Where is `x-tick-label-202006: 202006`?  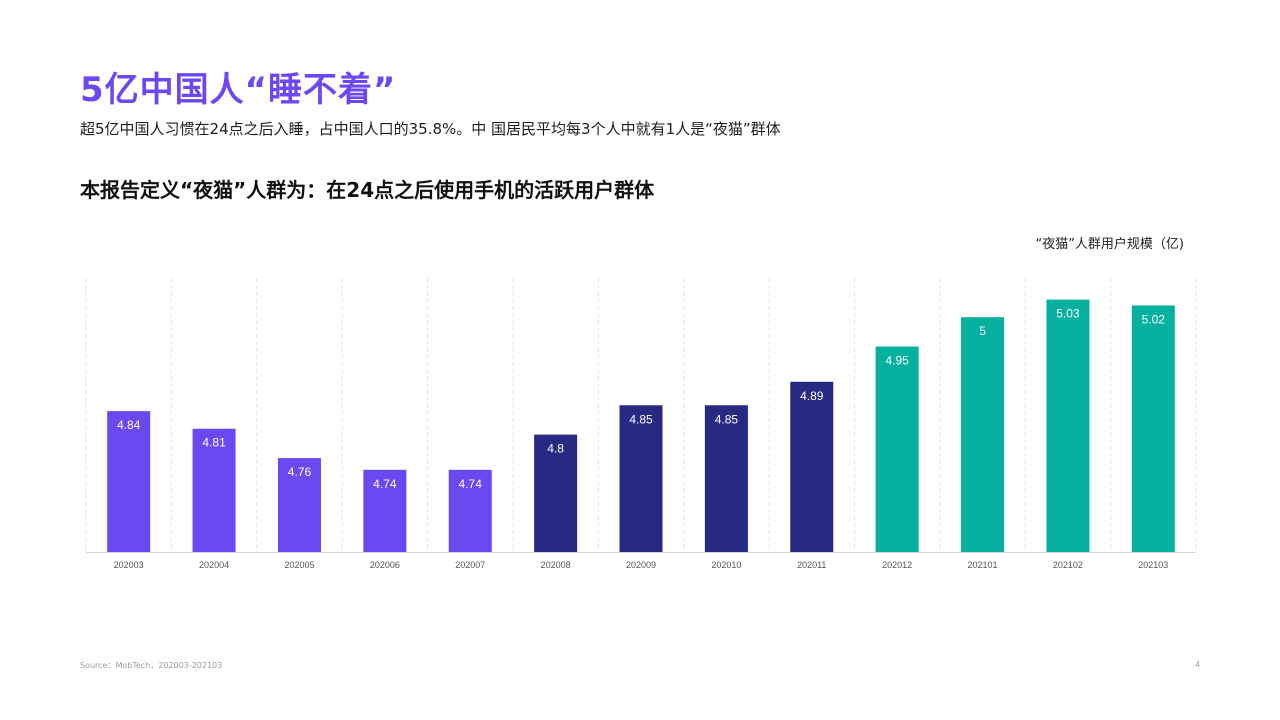
x-tick-label-202006: 202006 is located at coordinates (385, 565).